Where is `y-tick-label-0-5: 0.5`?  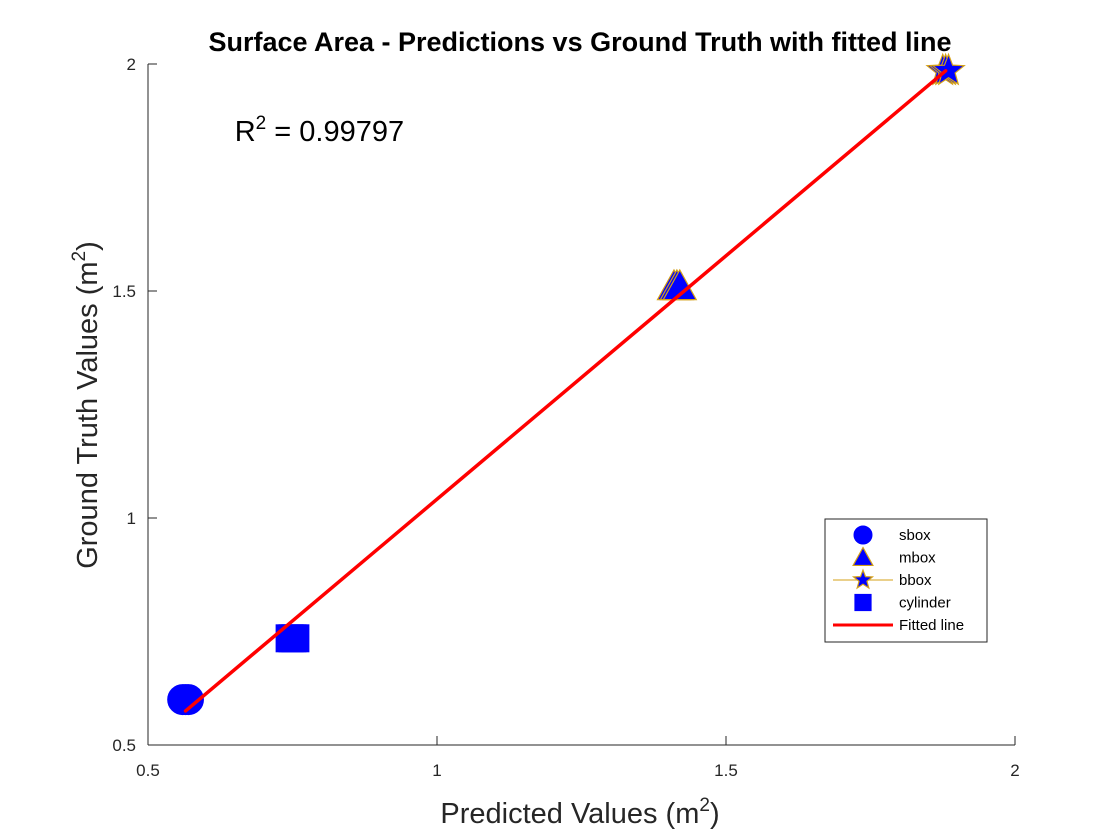
y-tick-label-0-5: 0.5 is located at coordinates (124, 745).